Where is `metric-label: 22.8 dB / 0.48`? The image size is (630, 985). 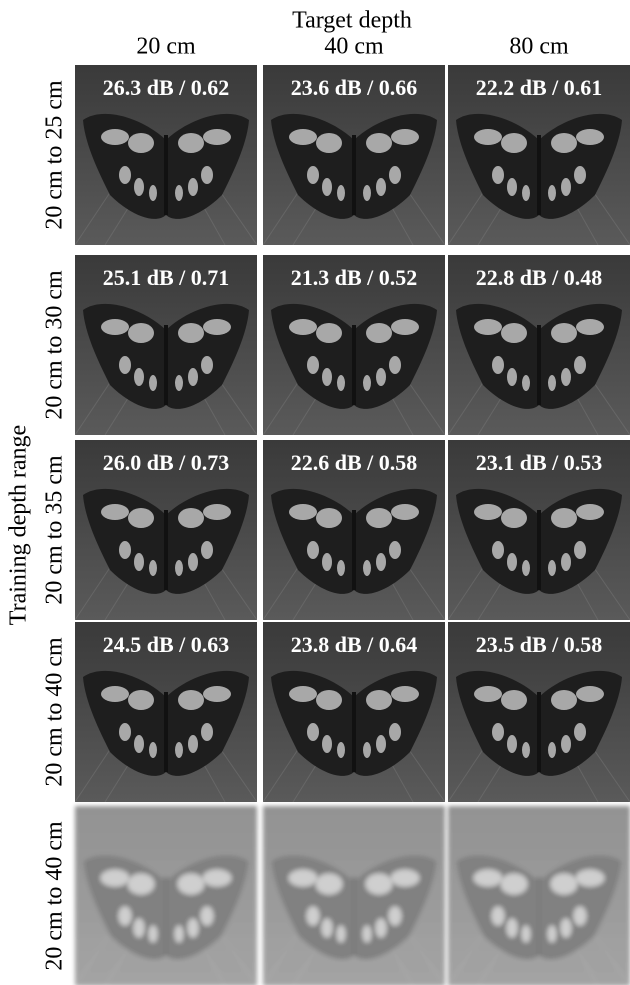 metric-label: 22.8 dB / 0.48 is located at coordinates (539, 277).